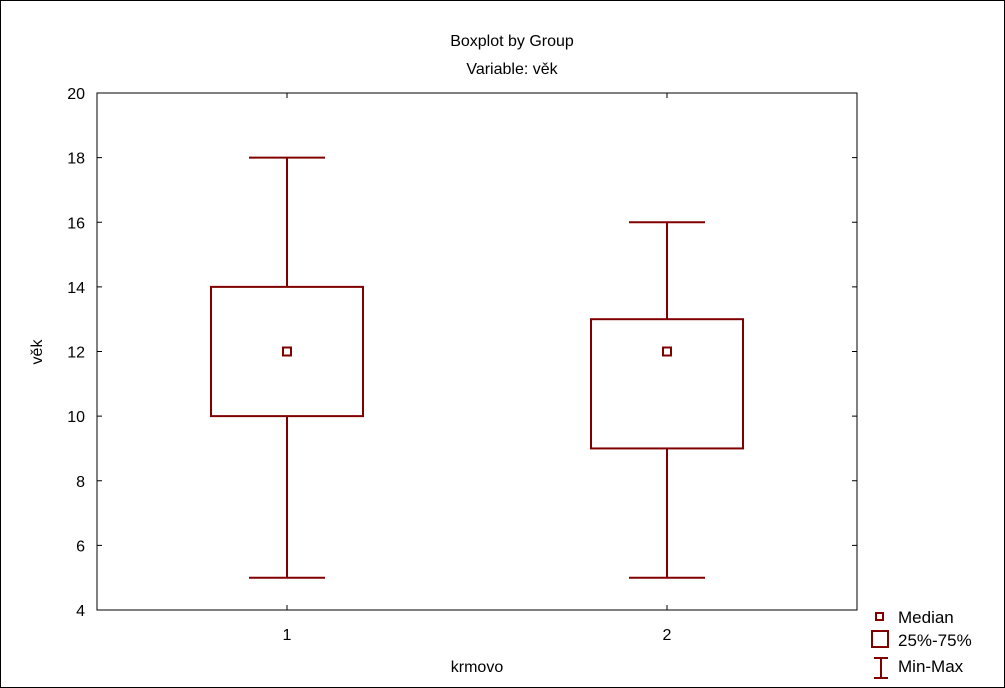 This screenshot has height=688, width=1005. What do you see at coordinates (667, 635) in the screenshot?
I see `x-tick-label: 2` at bounding box center [667, 635].